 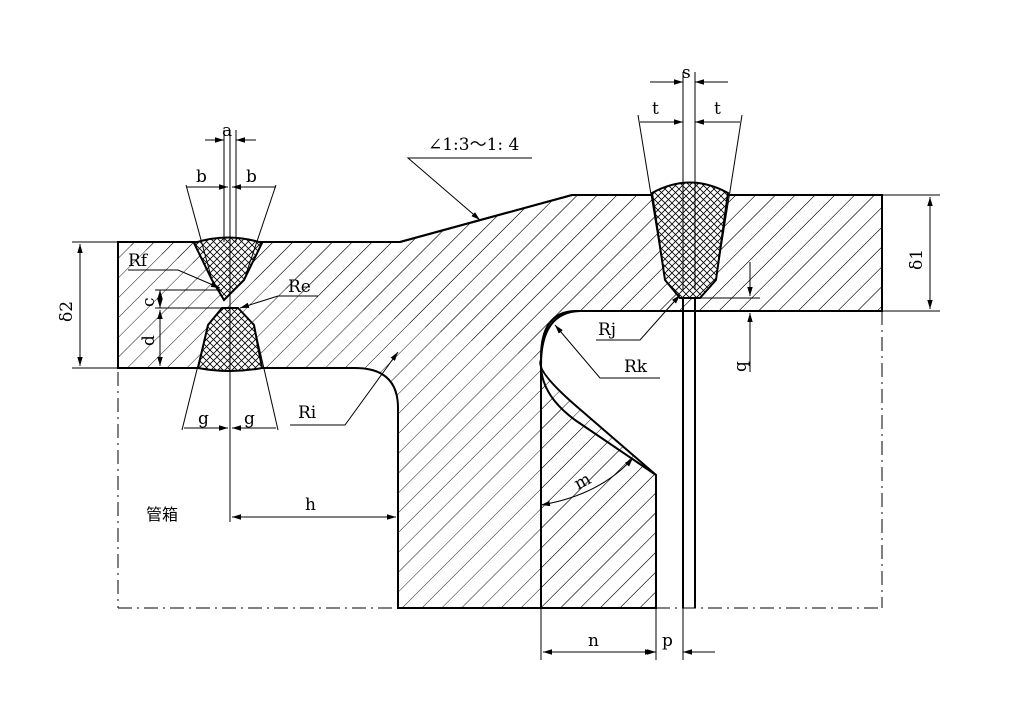 What do you see at coordinates (251, 177) in the screenshot?
I see `label-b-right: b` at bounding box center [251, 177].